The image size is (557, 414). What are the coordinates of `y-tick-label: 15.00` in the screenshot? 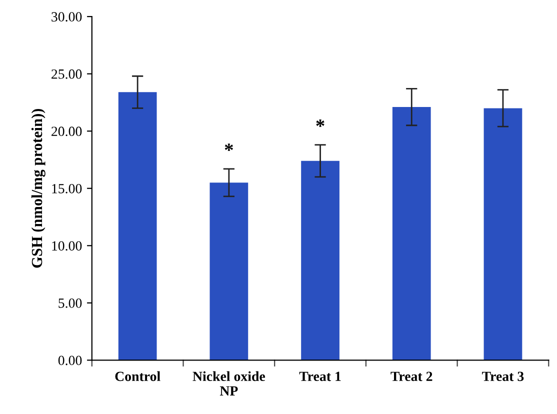 It's located at (67, 189).